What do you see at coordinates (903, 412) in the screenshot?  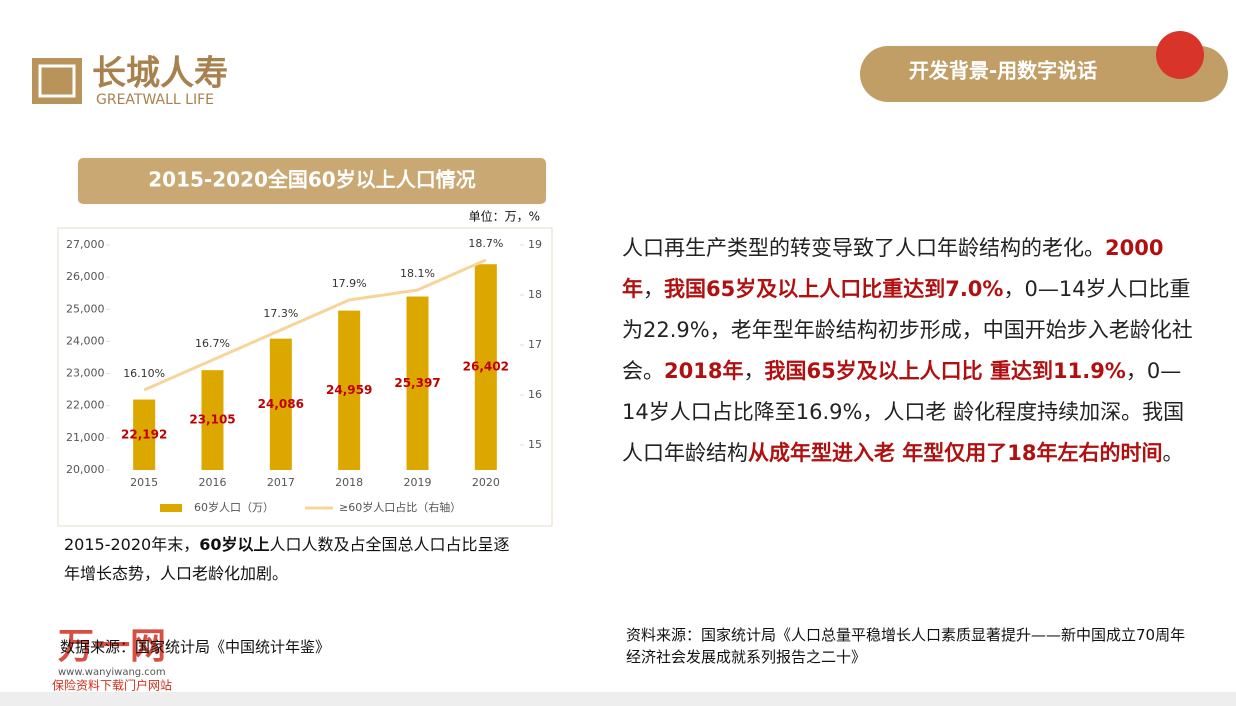 I see `text-run: ，0—14岁人口占比降至16.9%，人口老 龄化程度持续加深。我国人口年龄结构` at bounding box center [903, 412].